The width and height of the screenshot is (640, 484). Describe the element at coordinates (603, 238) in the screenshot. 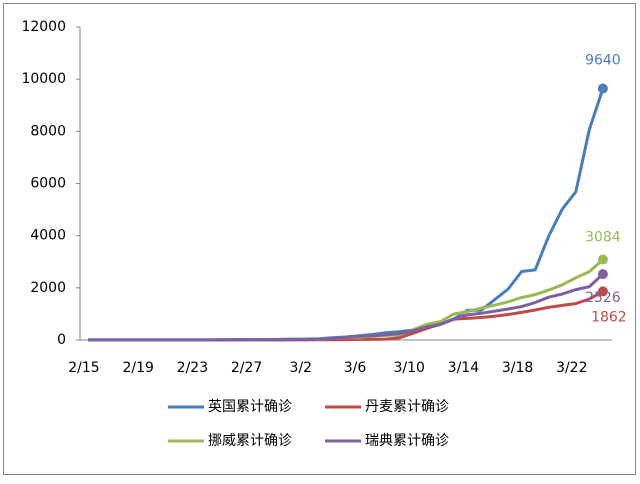

I see `end-label: 3084` at that location.